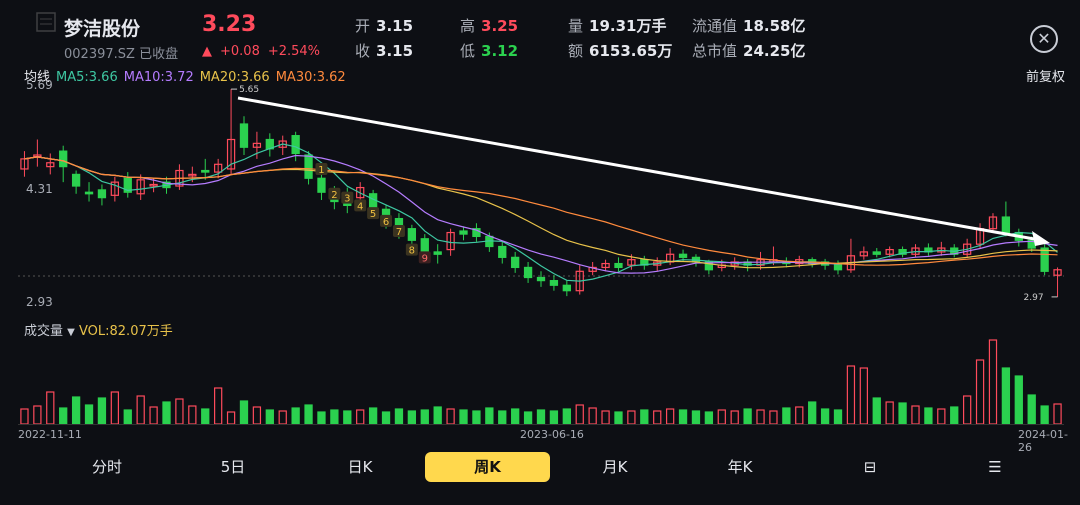  What do you see at coordinates (749, 51) in the screenshot?
I see `market-cap: 总市值 24.25亿` at bounding box center [749, 51].